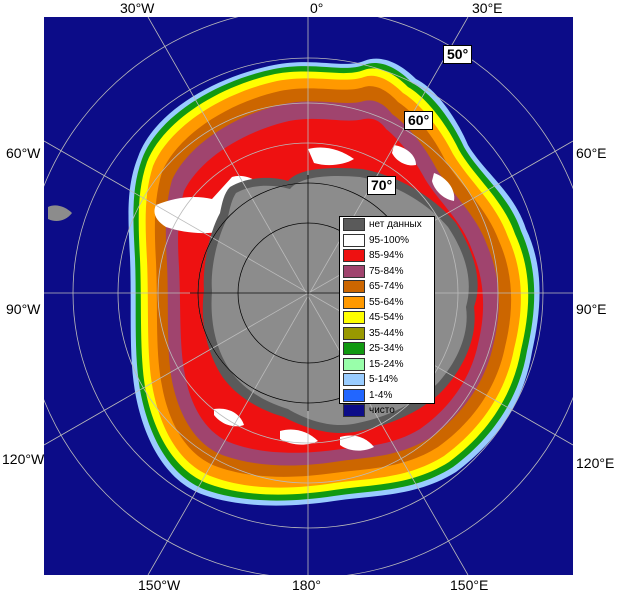 The image size is (617, 594). I want to click on legend-item: 1-4%, so click(387, 396).